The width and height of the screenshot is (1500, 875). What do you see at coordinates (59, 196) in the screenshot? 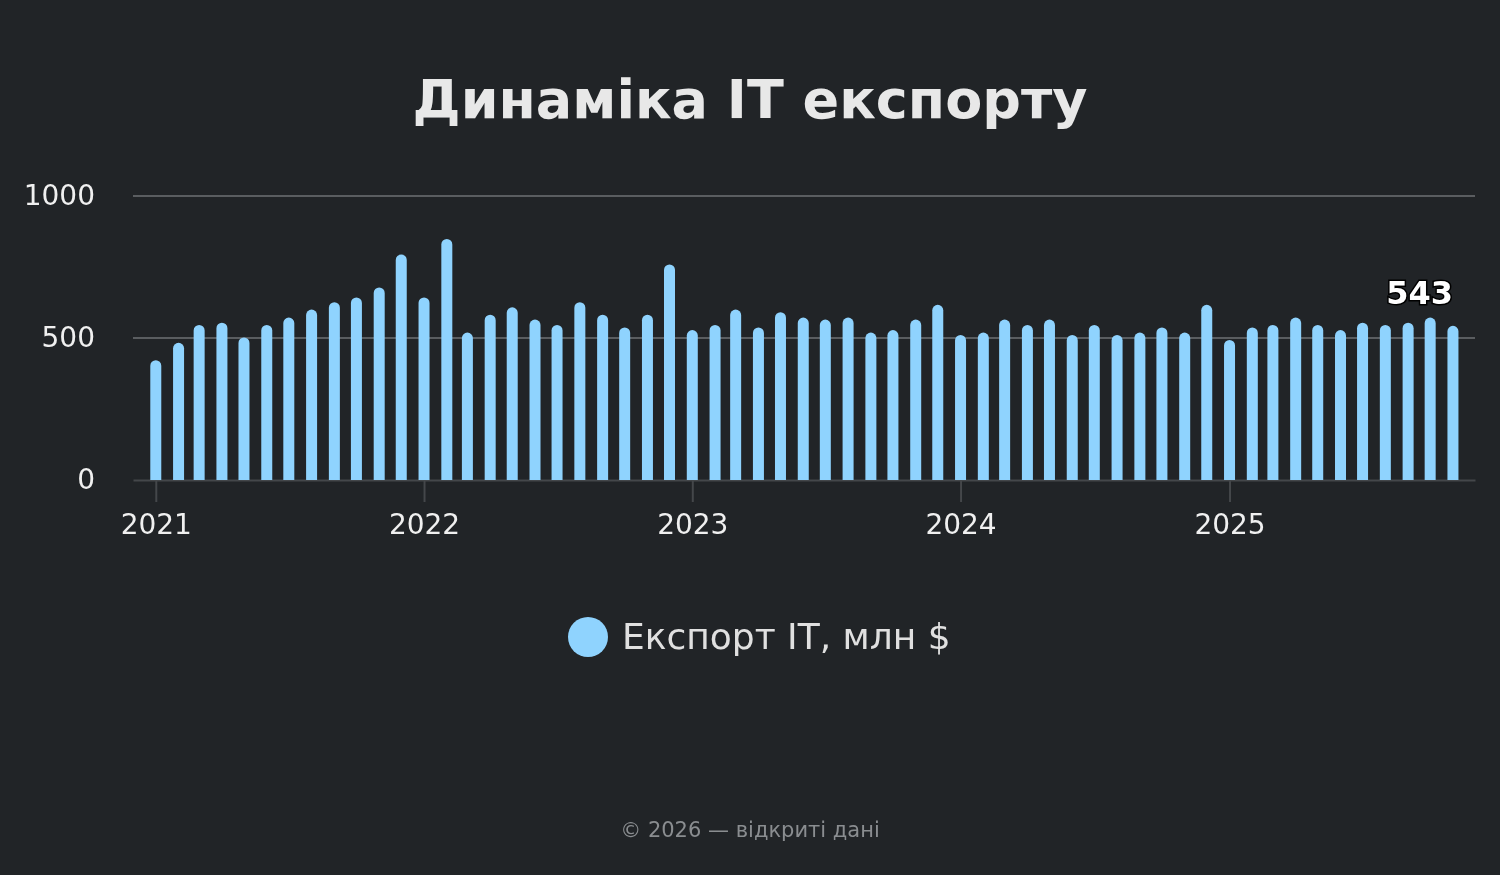
I see `y-tick-label: 1000` at bounding box center [59, 196].